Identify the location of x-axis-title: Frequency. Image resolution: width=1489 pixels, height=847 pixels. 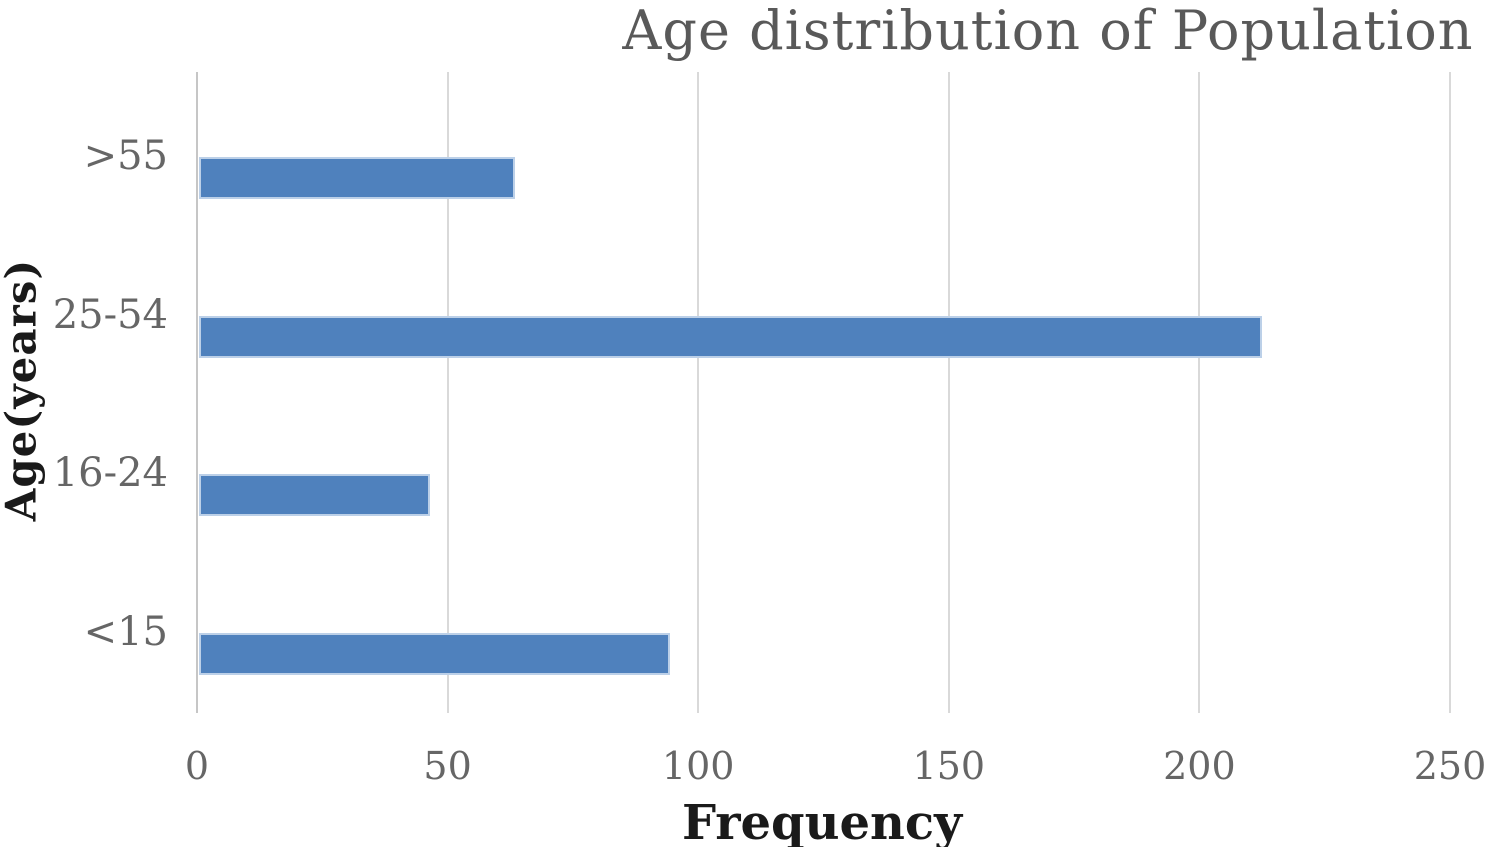
(822, 821).